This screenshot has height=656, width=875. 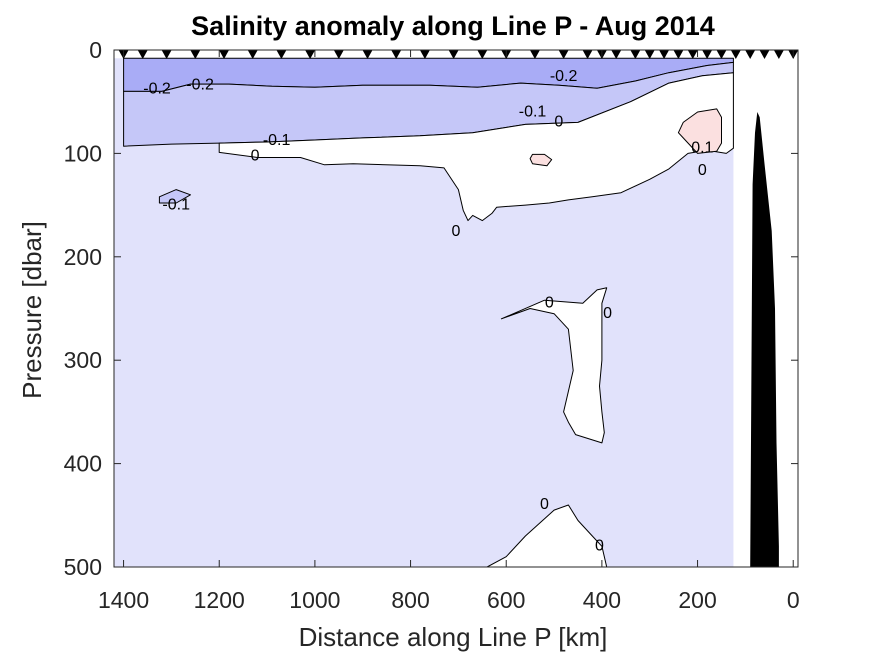 What do you see at coordinates (699, 131) in the screenshot?
I see `region-plus-0-1-patch-east` at bounding box center [699, 131].